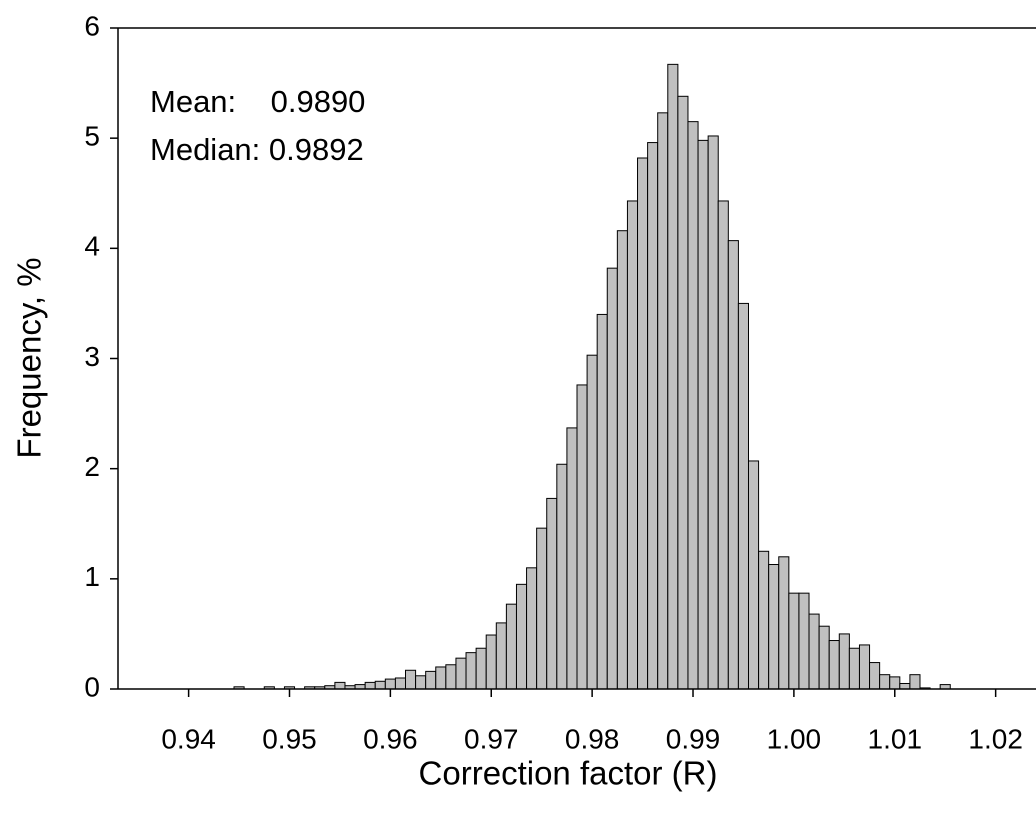  What do you see at coordinates (257, 149) in the screenshot?
I see `annotation: Median: 0.9892` at bounding box center [257, 149].